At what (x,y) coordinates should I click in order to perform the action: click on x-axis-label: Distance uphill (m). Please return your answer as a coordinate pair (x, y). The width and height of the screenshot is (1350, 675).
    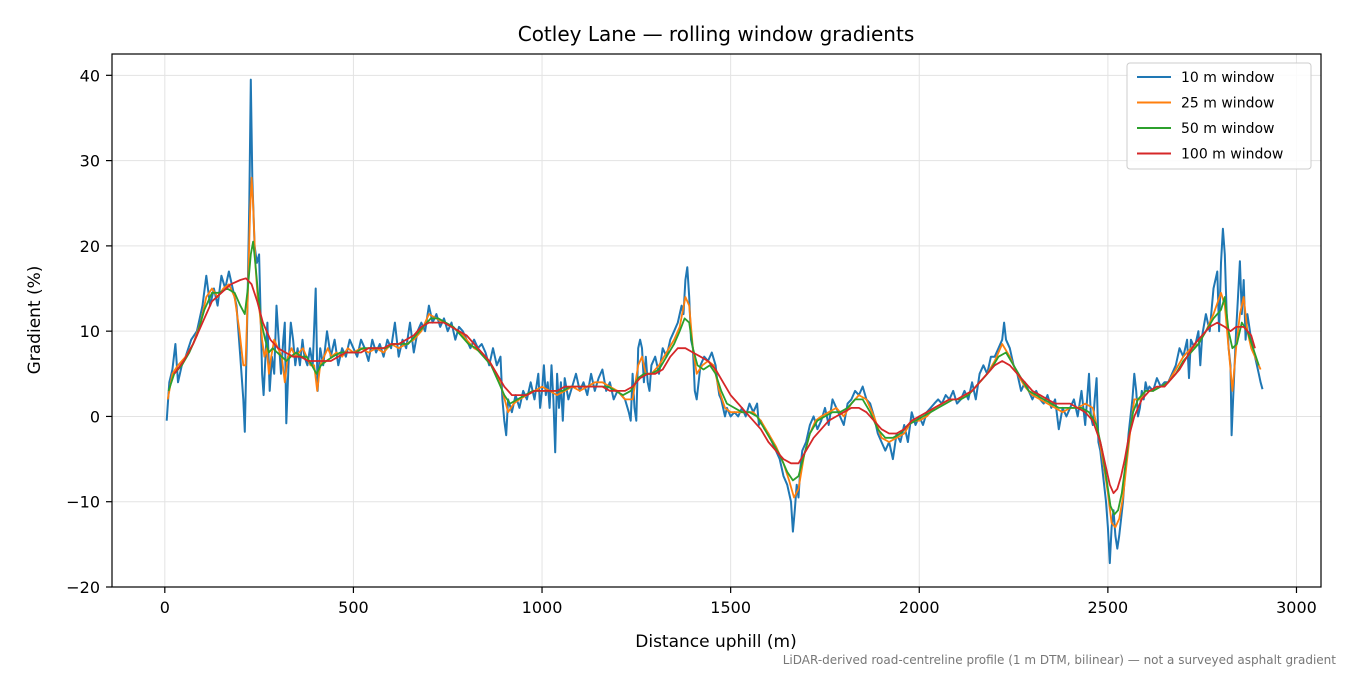
    Looking at the image, I should click on (715, 642).